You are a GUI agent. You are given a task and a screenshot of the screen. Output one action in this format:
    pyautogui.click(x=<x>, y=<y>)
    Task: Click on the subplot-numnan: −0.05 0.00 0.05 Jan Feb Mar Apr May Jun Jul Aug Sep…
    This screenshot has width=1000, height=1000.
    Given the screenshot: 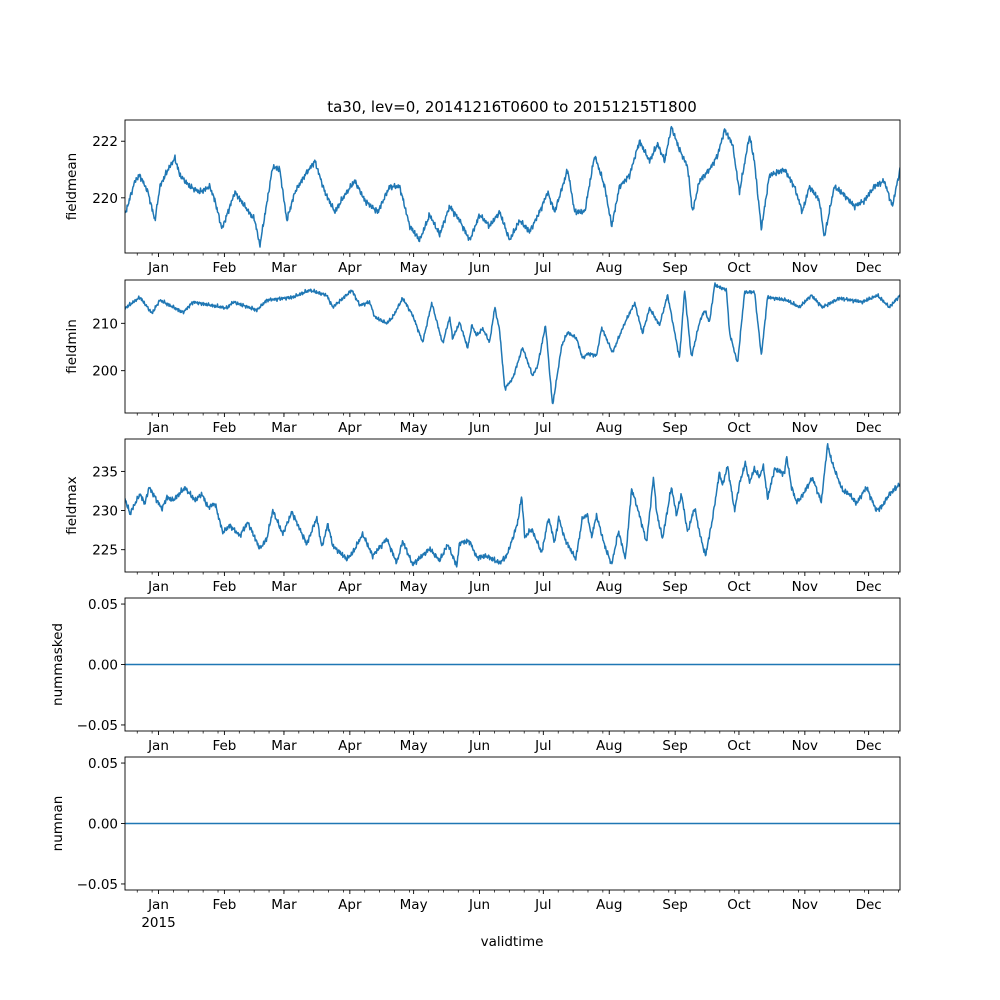 What is the action you would take?
    pyautogui.click(x=475, y=834)
    